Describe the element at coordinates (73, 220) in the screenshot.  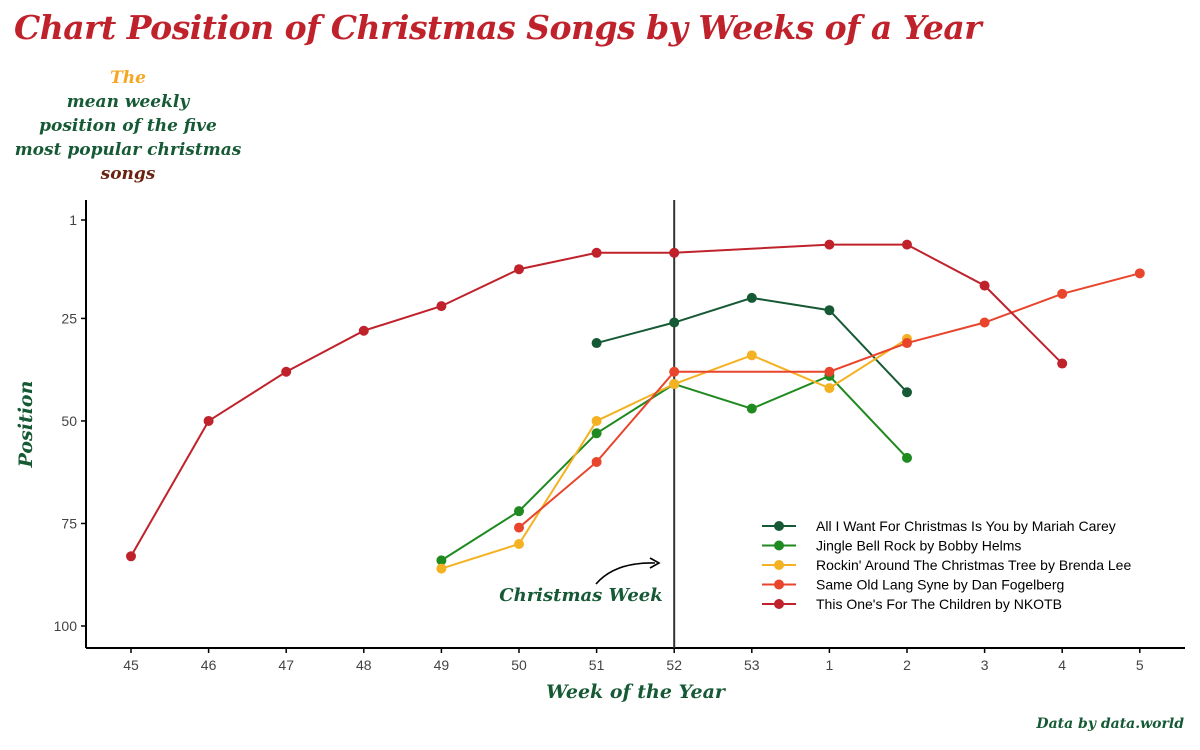
I see `y-tick-label: 1` at that location.